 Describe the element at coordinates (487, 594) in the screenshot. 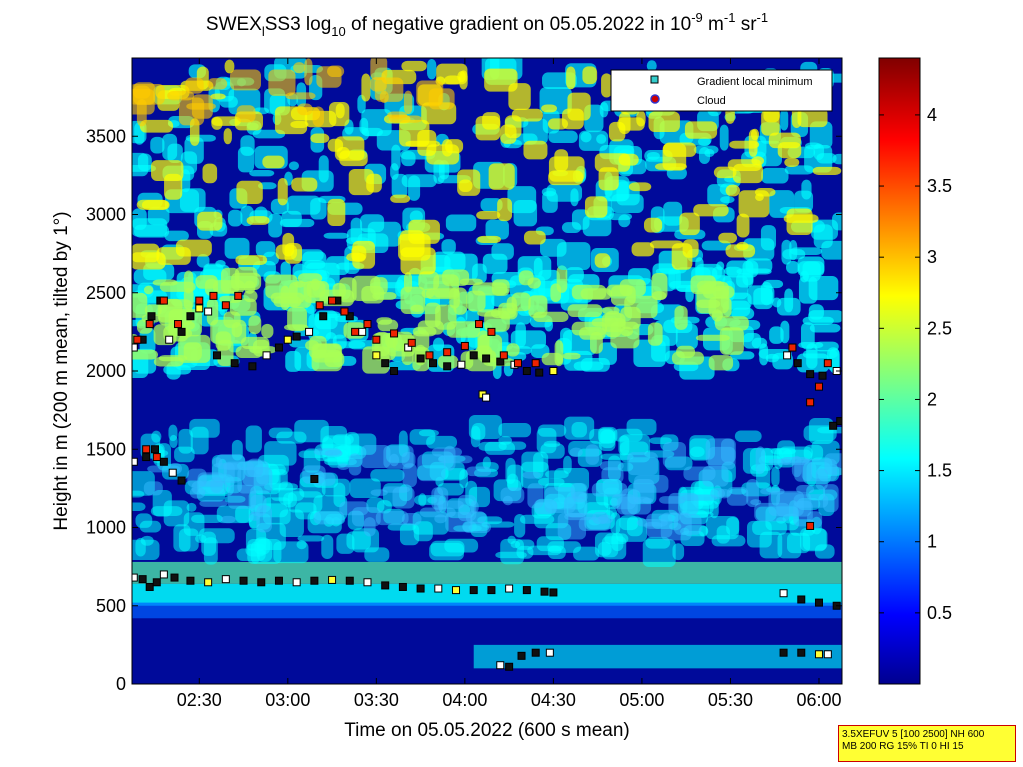

I see `heatmap-band-low` at that location.